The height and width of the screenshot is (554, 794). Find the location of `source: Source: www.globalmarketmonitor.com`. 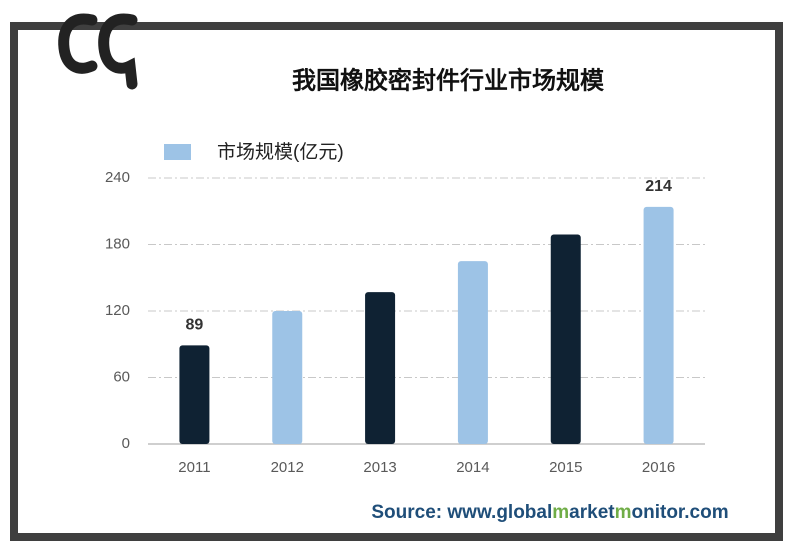

source: Source: www.globalmarketmonitor.com is located at coordinates (549, 512).